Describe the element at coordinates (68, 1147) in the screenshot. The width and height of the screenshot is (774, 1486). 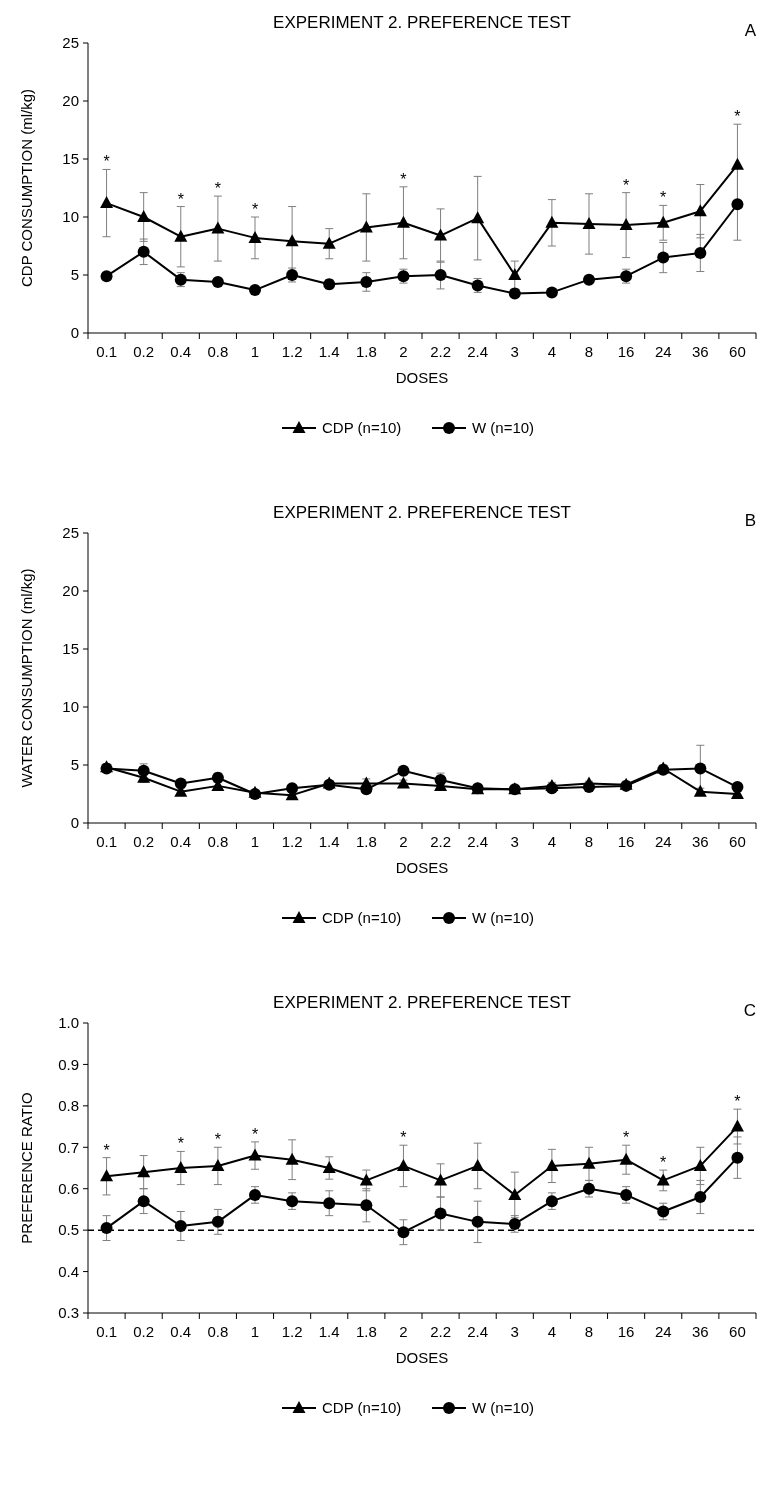
I see `y-tick-label: 0.7` at that location.